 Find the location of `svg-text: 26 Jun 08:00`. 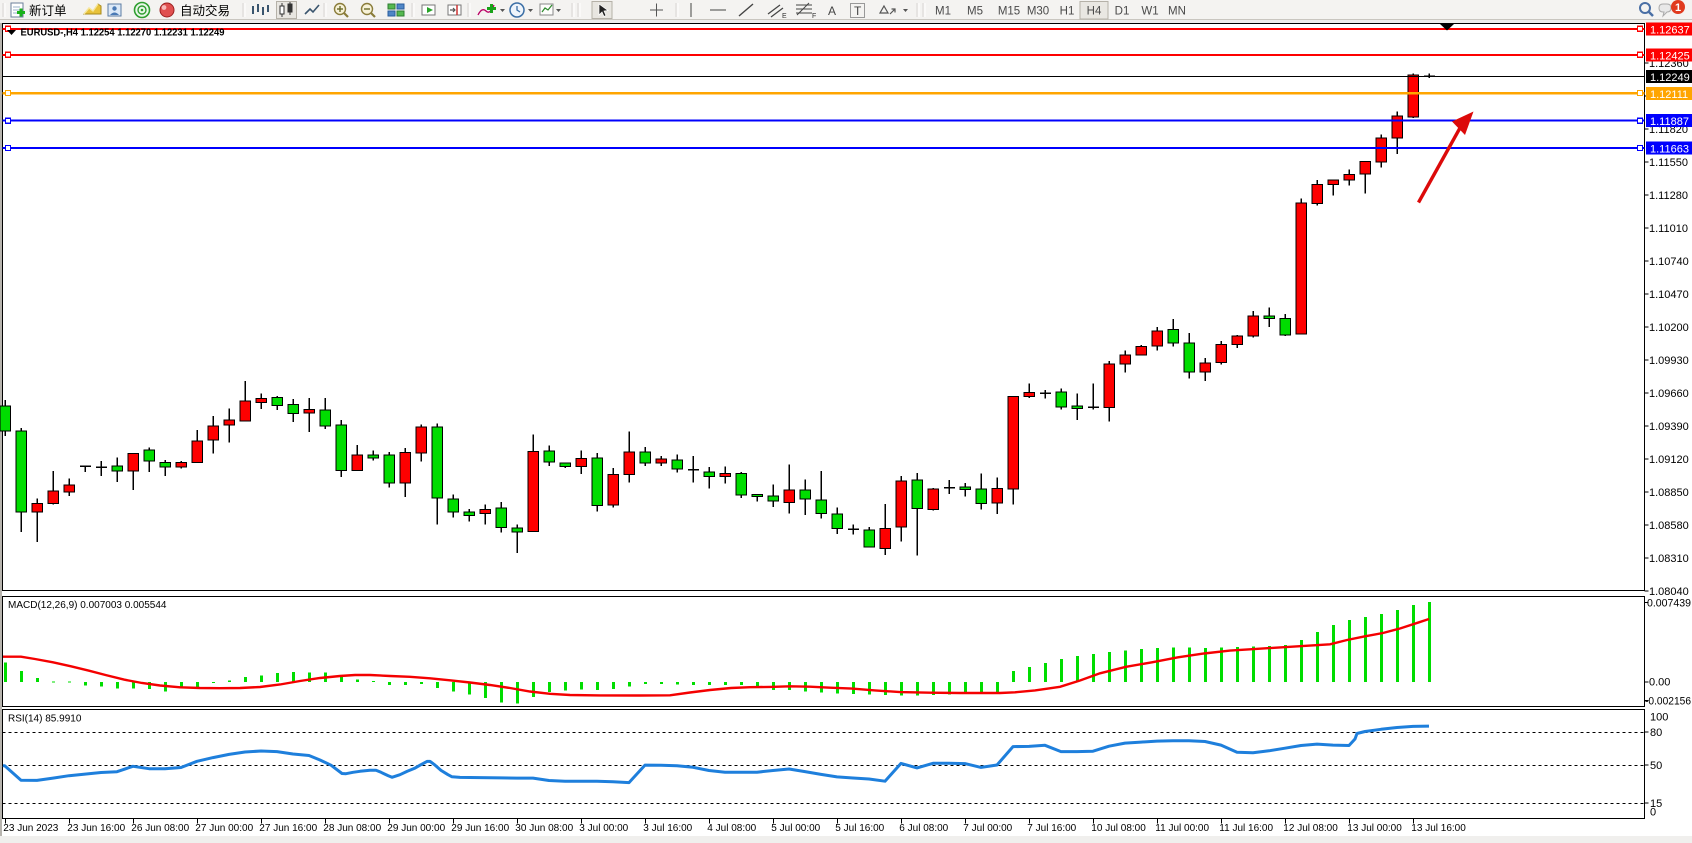

svg-text: 26 Jun 08:00 is located at coordinates (160, 828).